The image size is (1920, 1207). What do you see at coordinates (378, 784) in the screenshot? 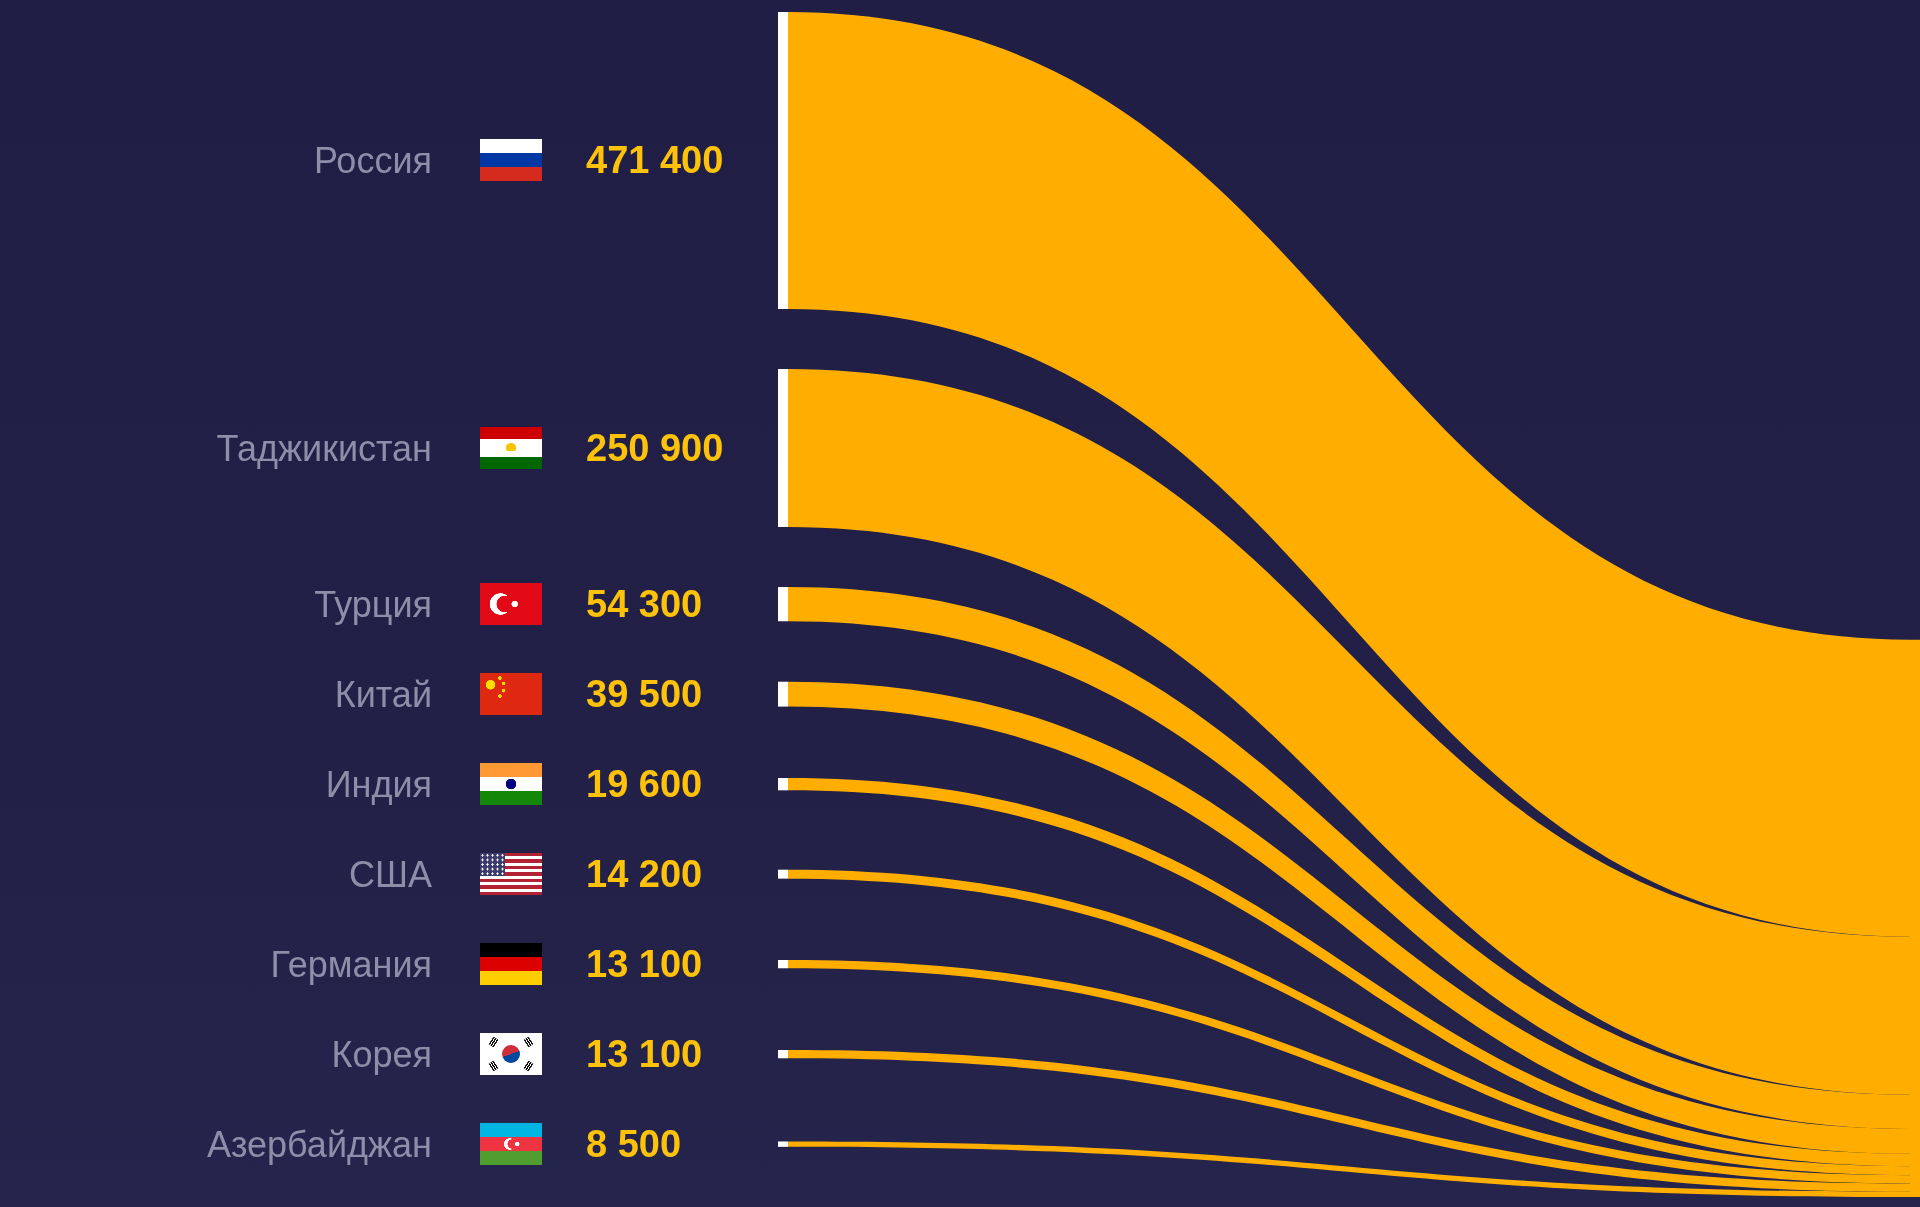
I see `category-label: Индия` at bounding box center [378, 784].